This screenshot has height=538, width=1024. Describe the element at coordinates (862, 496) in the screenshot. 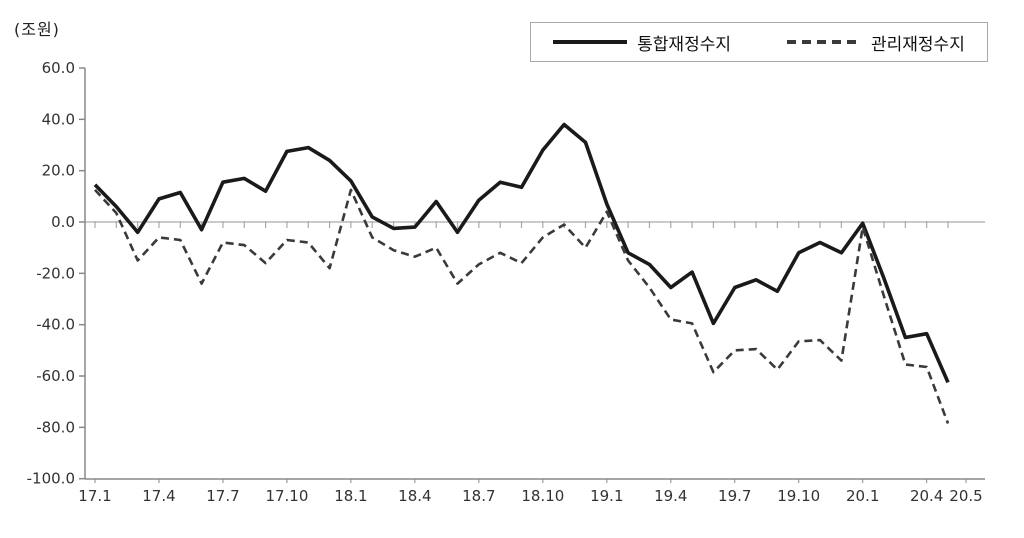

I see `x-tick-label: 20.1` at that location.